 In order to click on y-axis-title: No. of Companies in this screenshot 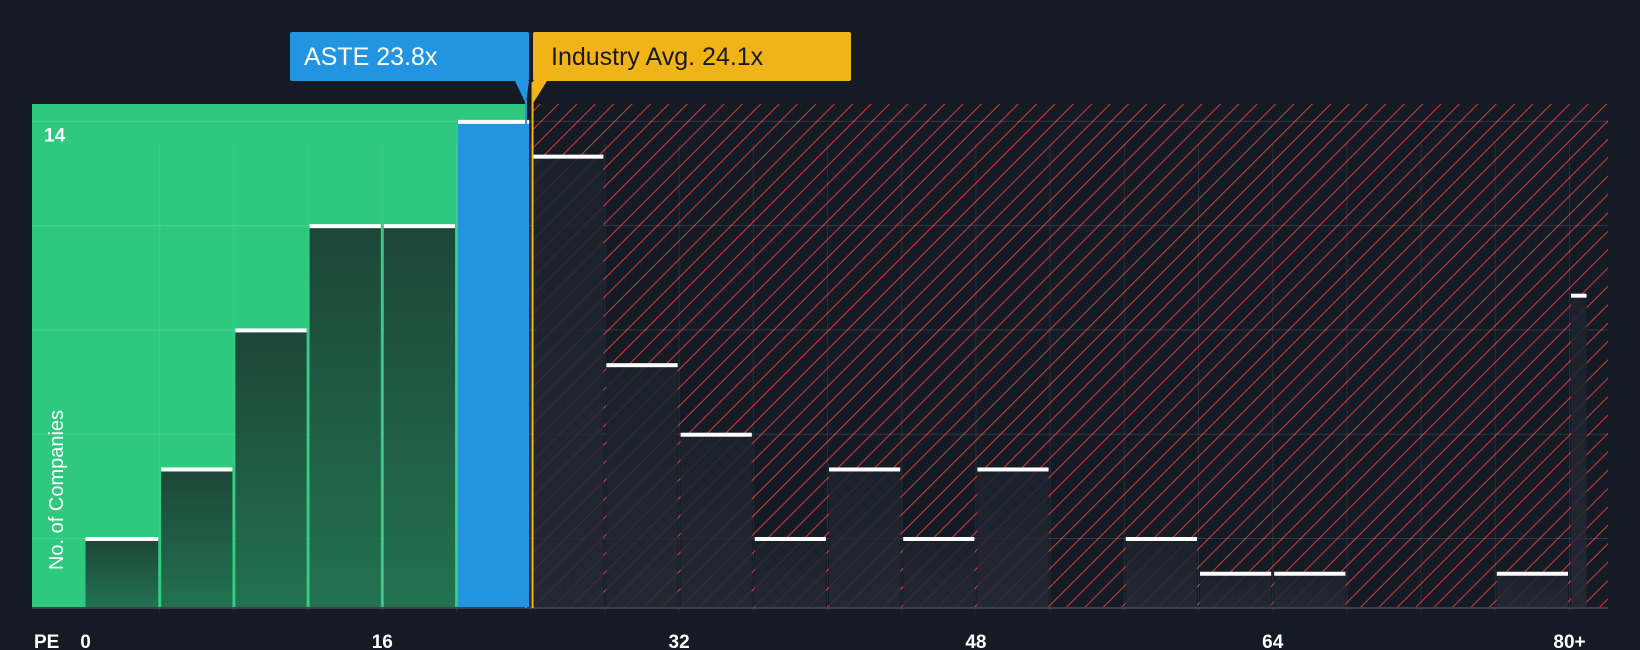, I will do `click(57, 490)`.